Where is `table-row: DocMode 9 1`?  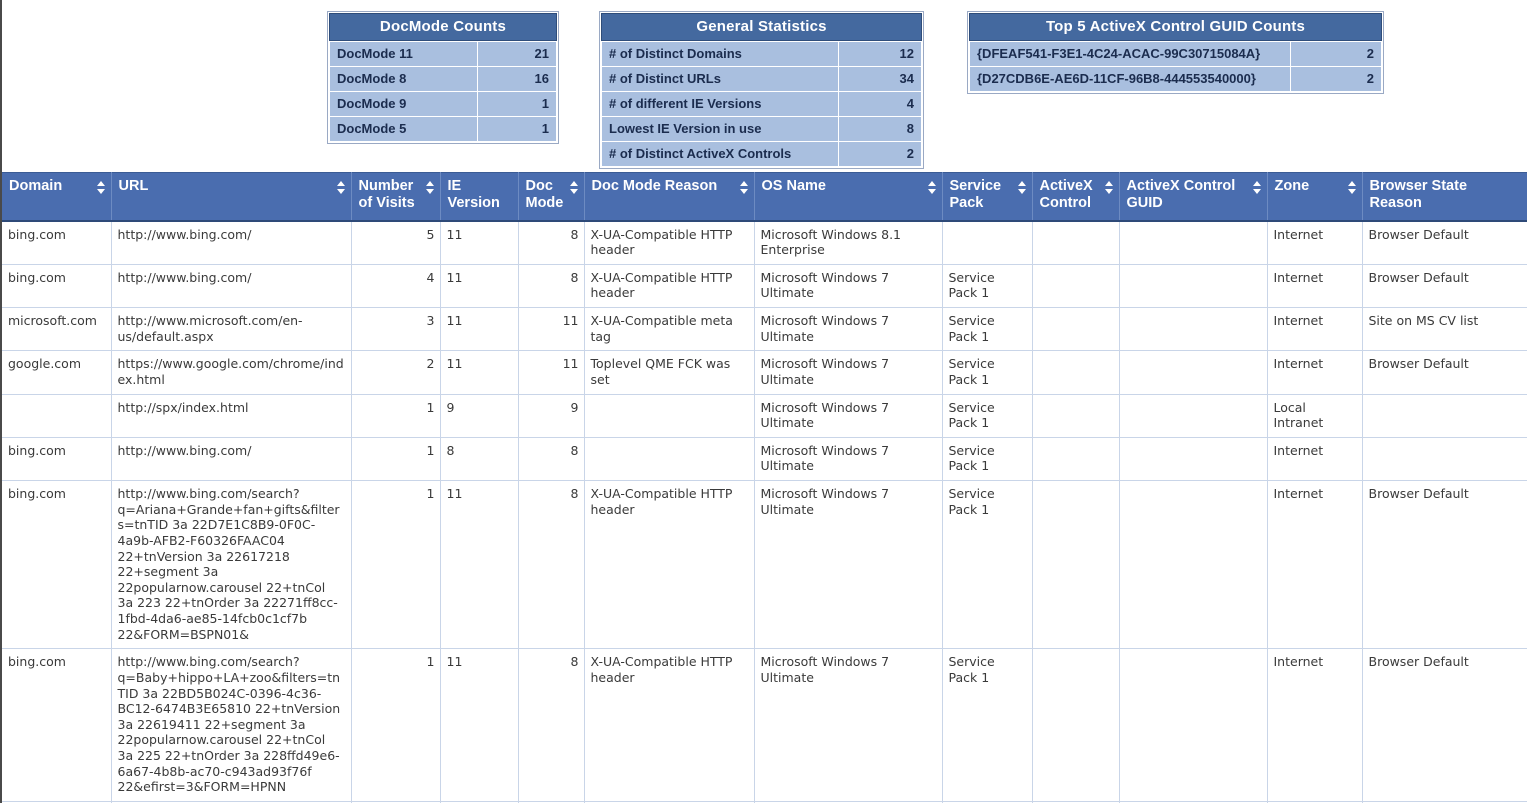 table-row: DocMode 9 1 is located at coordinates (443, 104).